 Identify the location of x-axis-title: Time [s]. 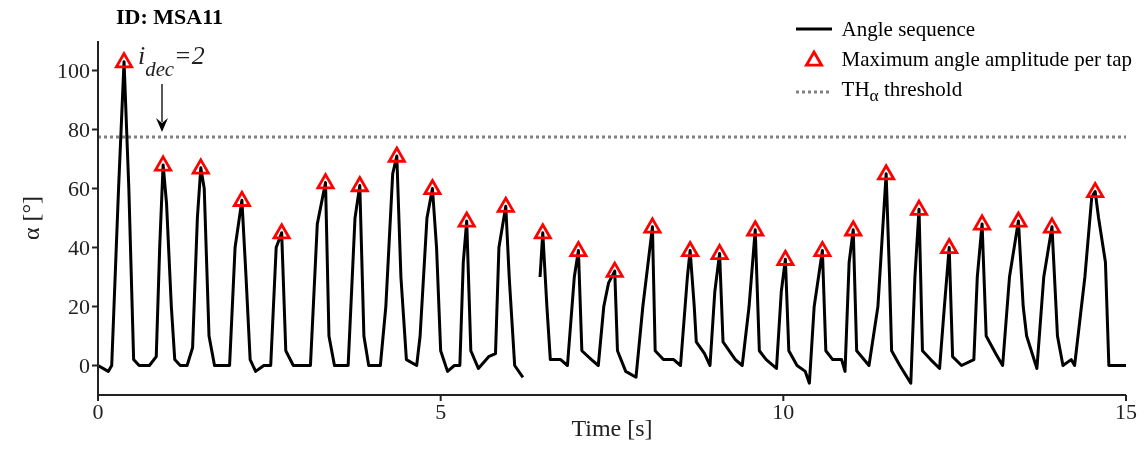
(612, 428).